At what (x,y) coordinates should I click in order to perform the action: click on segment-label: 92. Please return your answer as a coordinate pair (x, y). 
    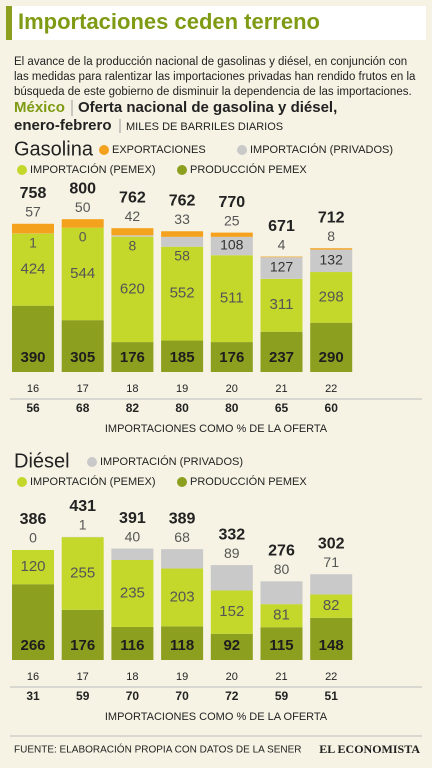
    Looking at the image, I should click on (231, 645).